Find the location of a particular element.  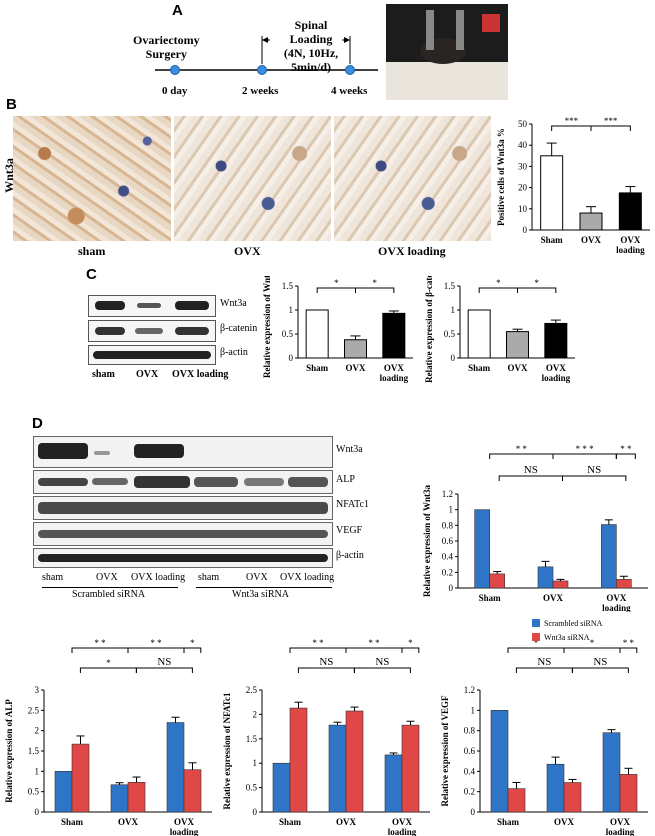

lane-label: OVX is located at coordinates (147, 374).